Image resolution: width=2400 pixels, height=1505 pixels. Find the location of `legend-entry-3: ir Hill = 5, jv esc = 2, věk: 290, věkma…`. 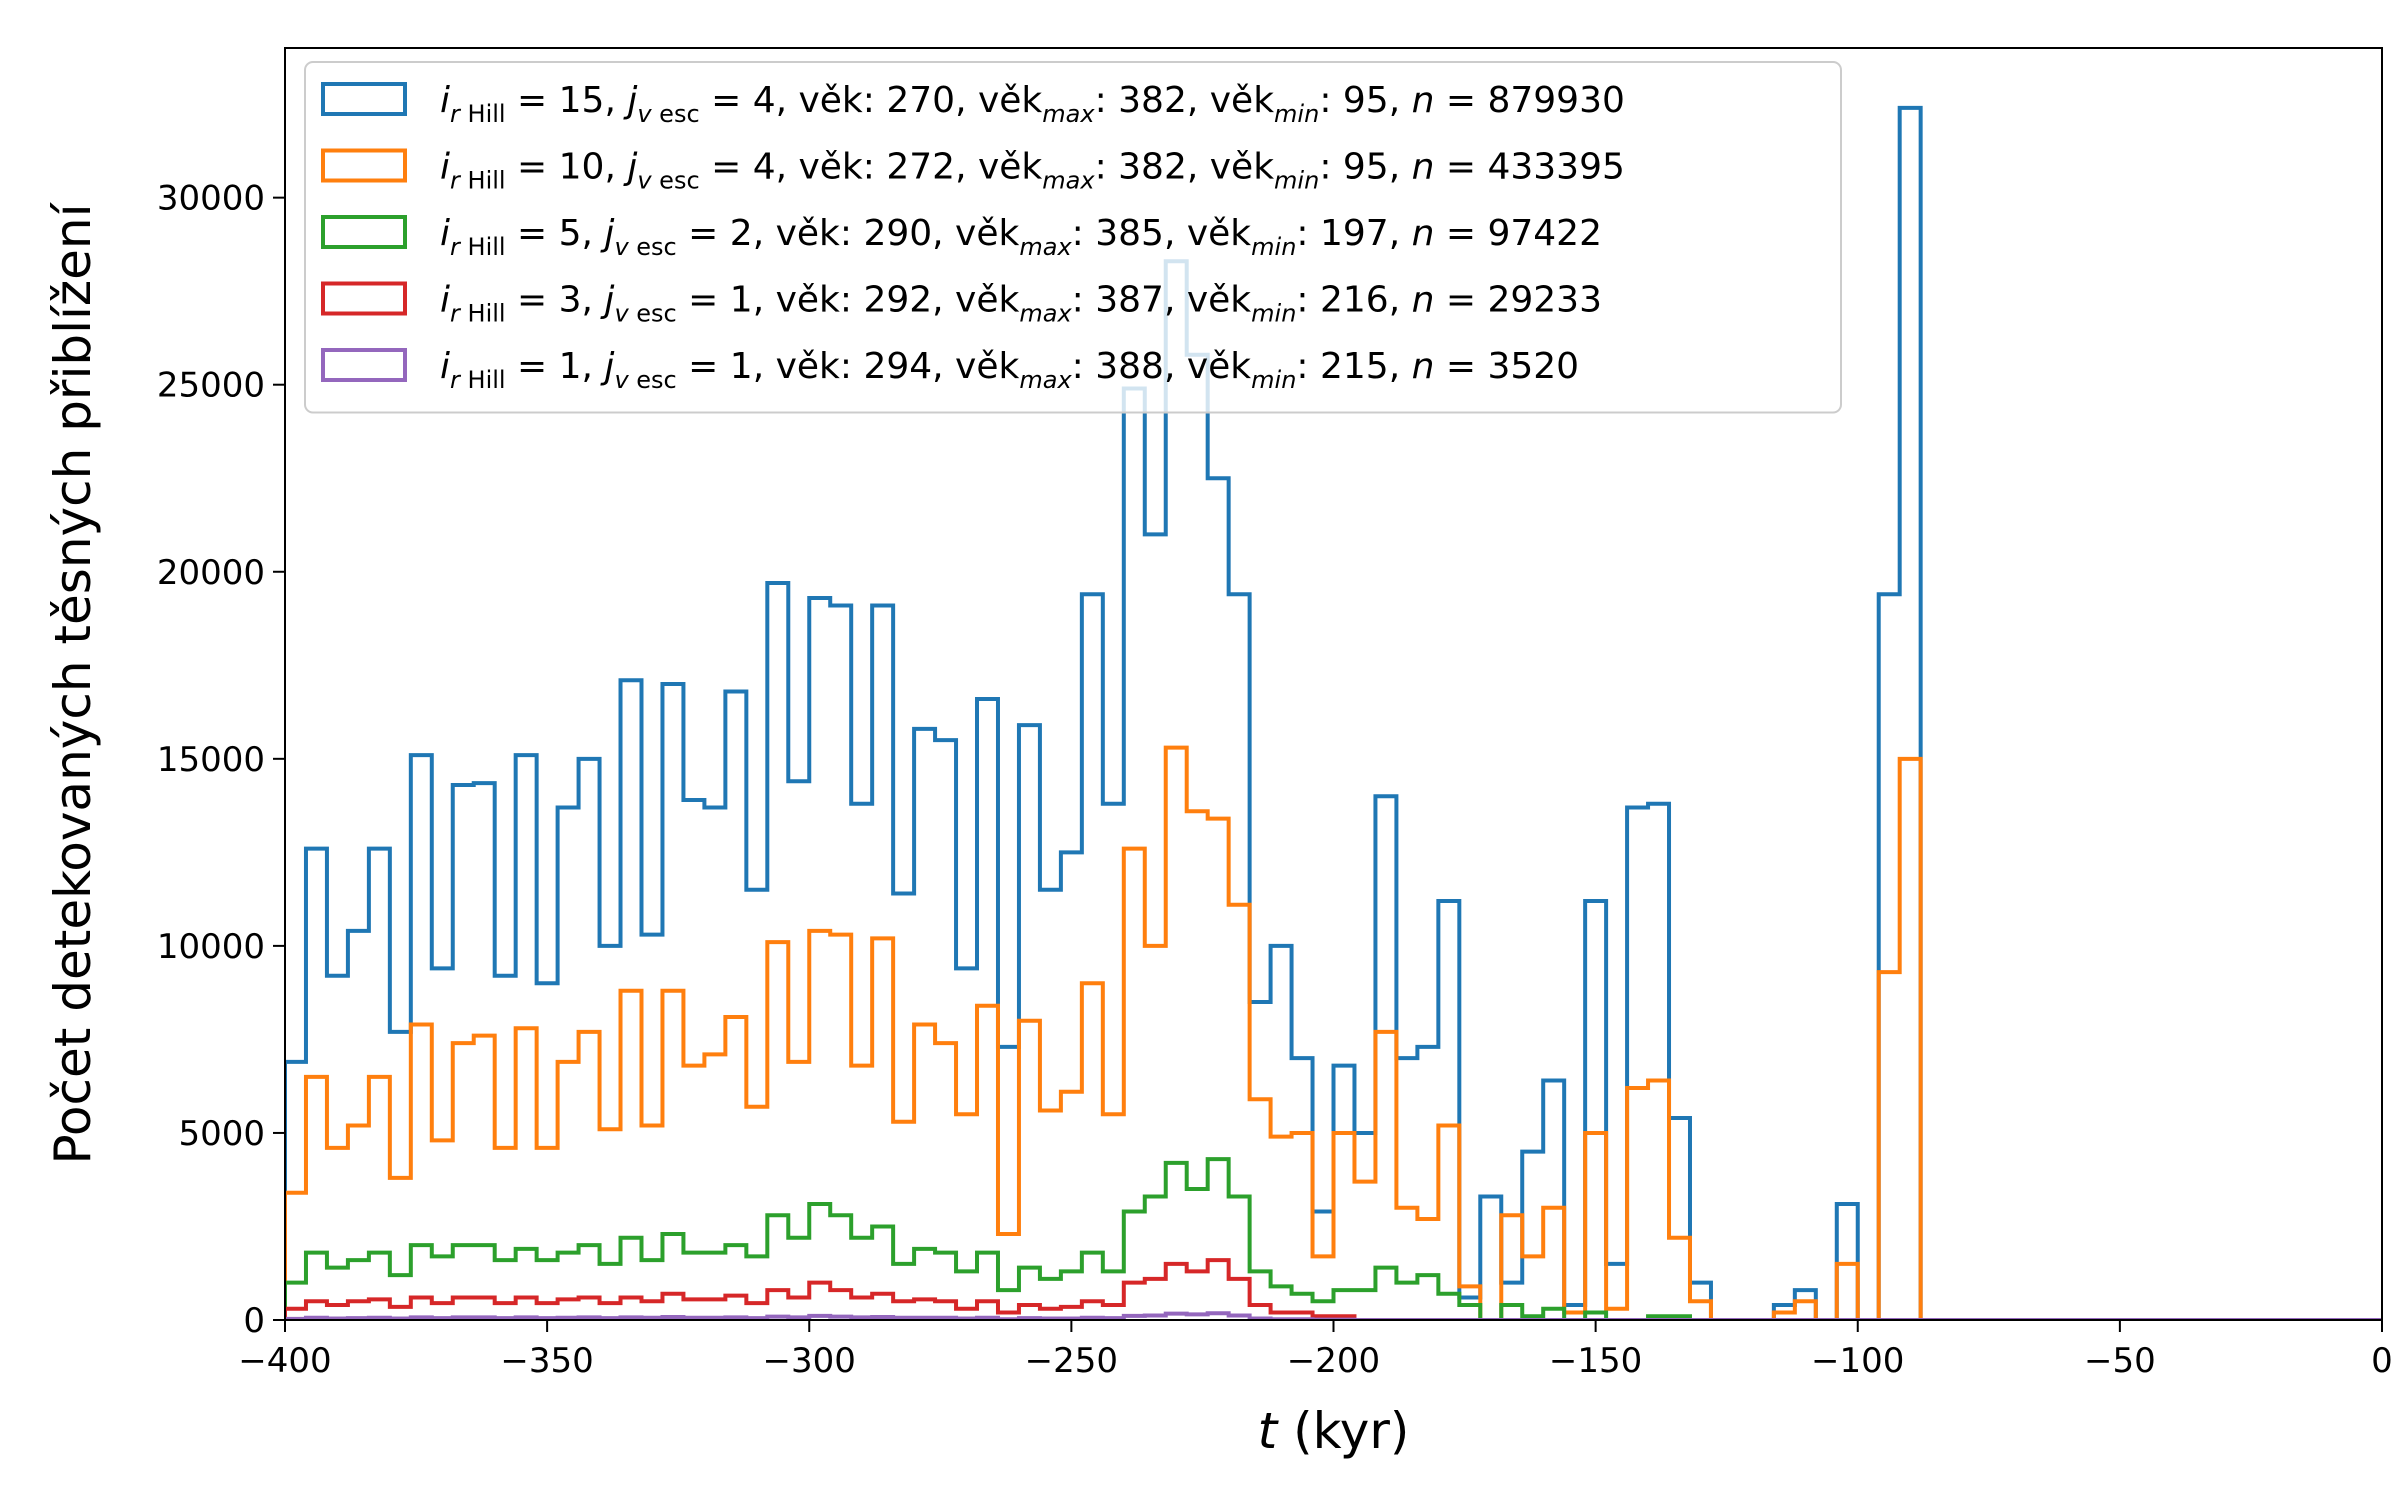

legend-entry-3: ir Hill = 5, jv esc = 2, věk: 290, věkma… is located at coordinates (1021, 237).